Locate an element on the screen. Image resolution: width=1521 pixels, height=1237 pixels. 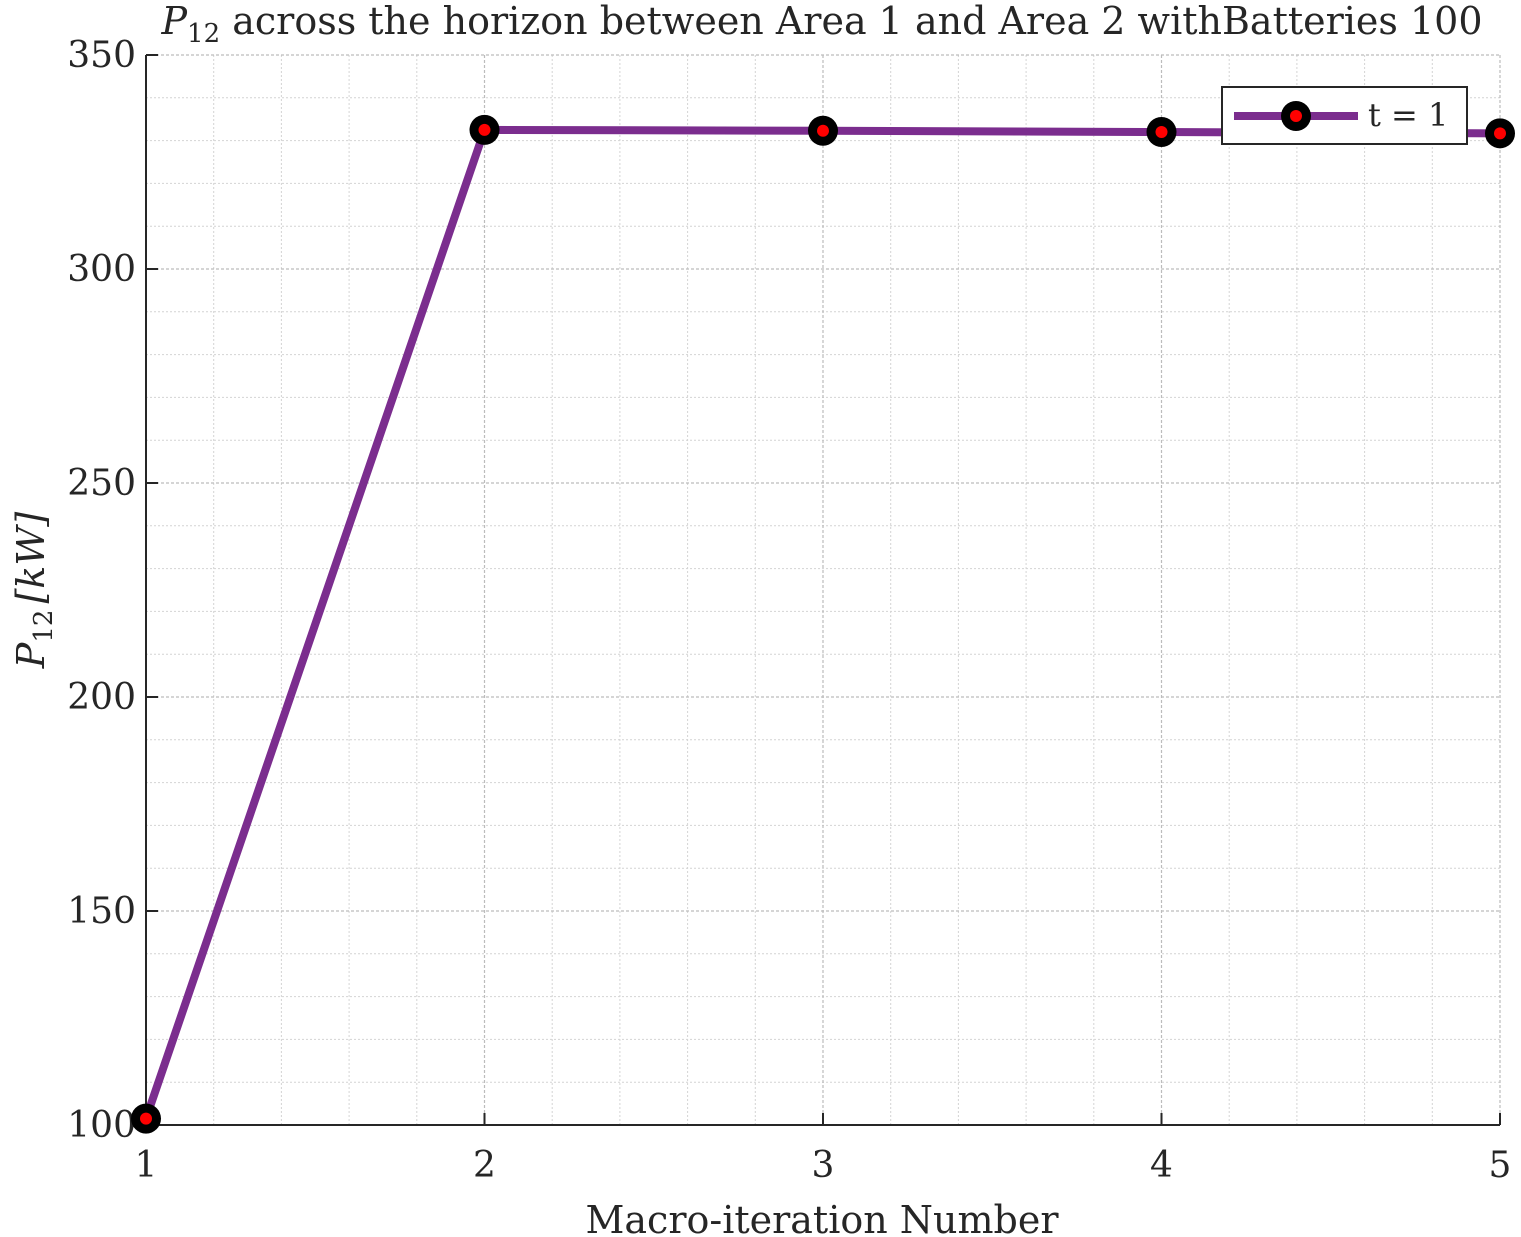
legend-label: t = 1 is located at coordinates (1408, 115).